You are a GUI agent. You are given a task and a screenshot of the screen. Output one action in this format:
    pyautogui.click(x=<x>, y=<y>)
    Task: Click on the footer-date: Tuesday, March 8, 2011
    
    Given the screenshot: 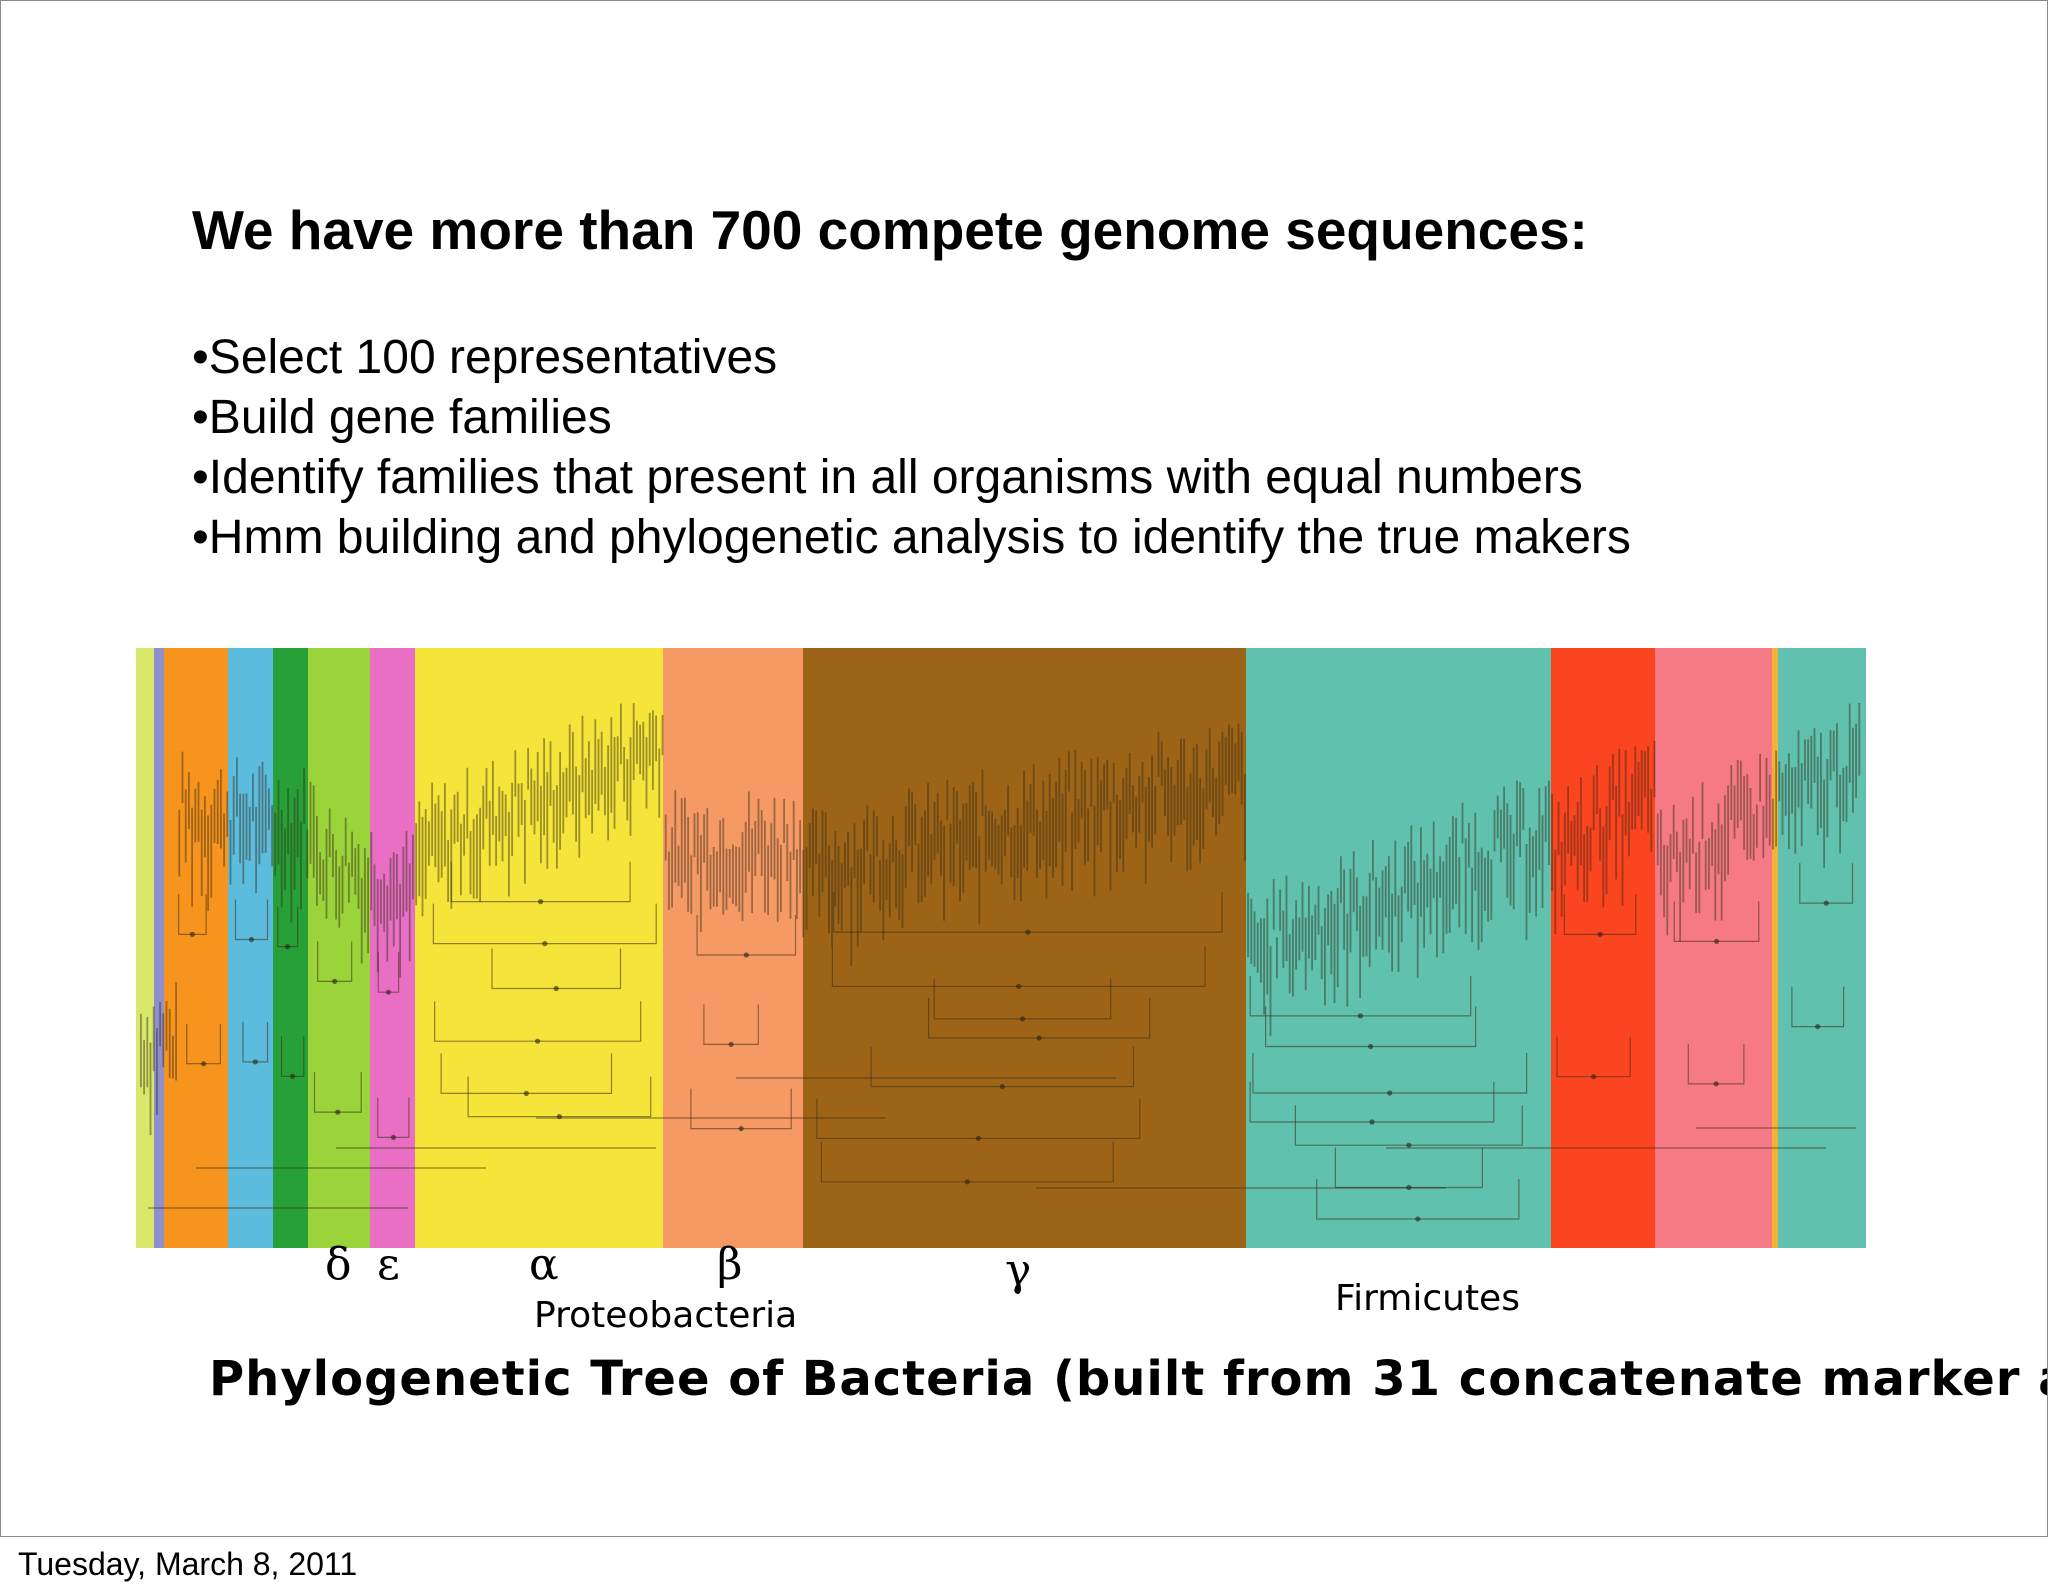 What is the action you would take?
    pyautogui.click(x=188, y=1564)
    